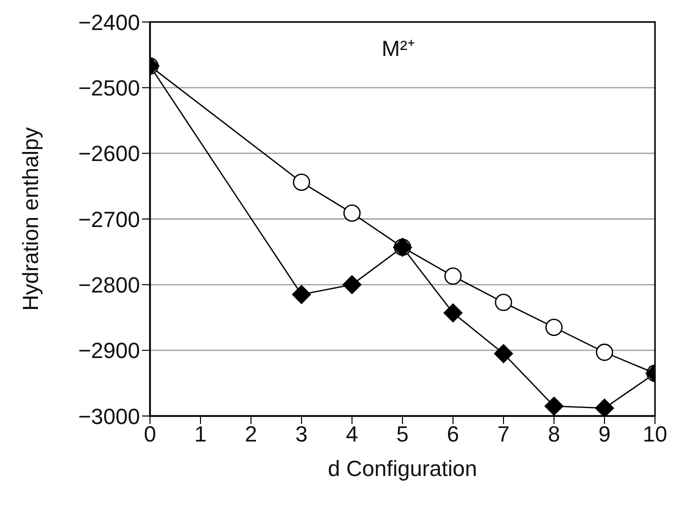 The width and height of the screenshot is (675, 506). What do you see at coordinates (109, 285) in the screenshot?
I see `y-tick-label: −2800` at bounding box center [109, 285].